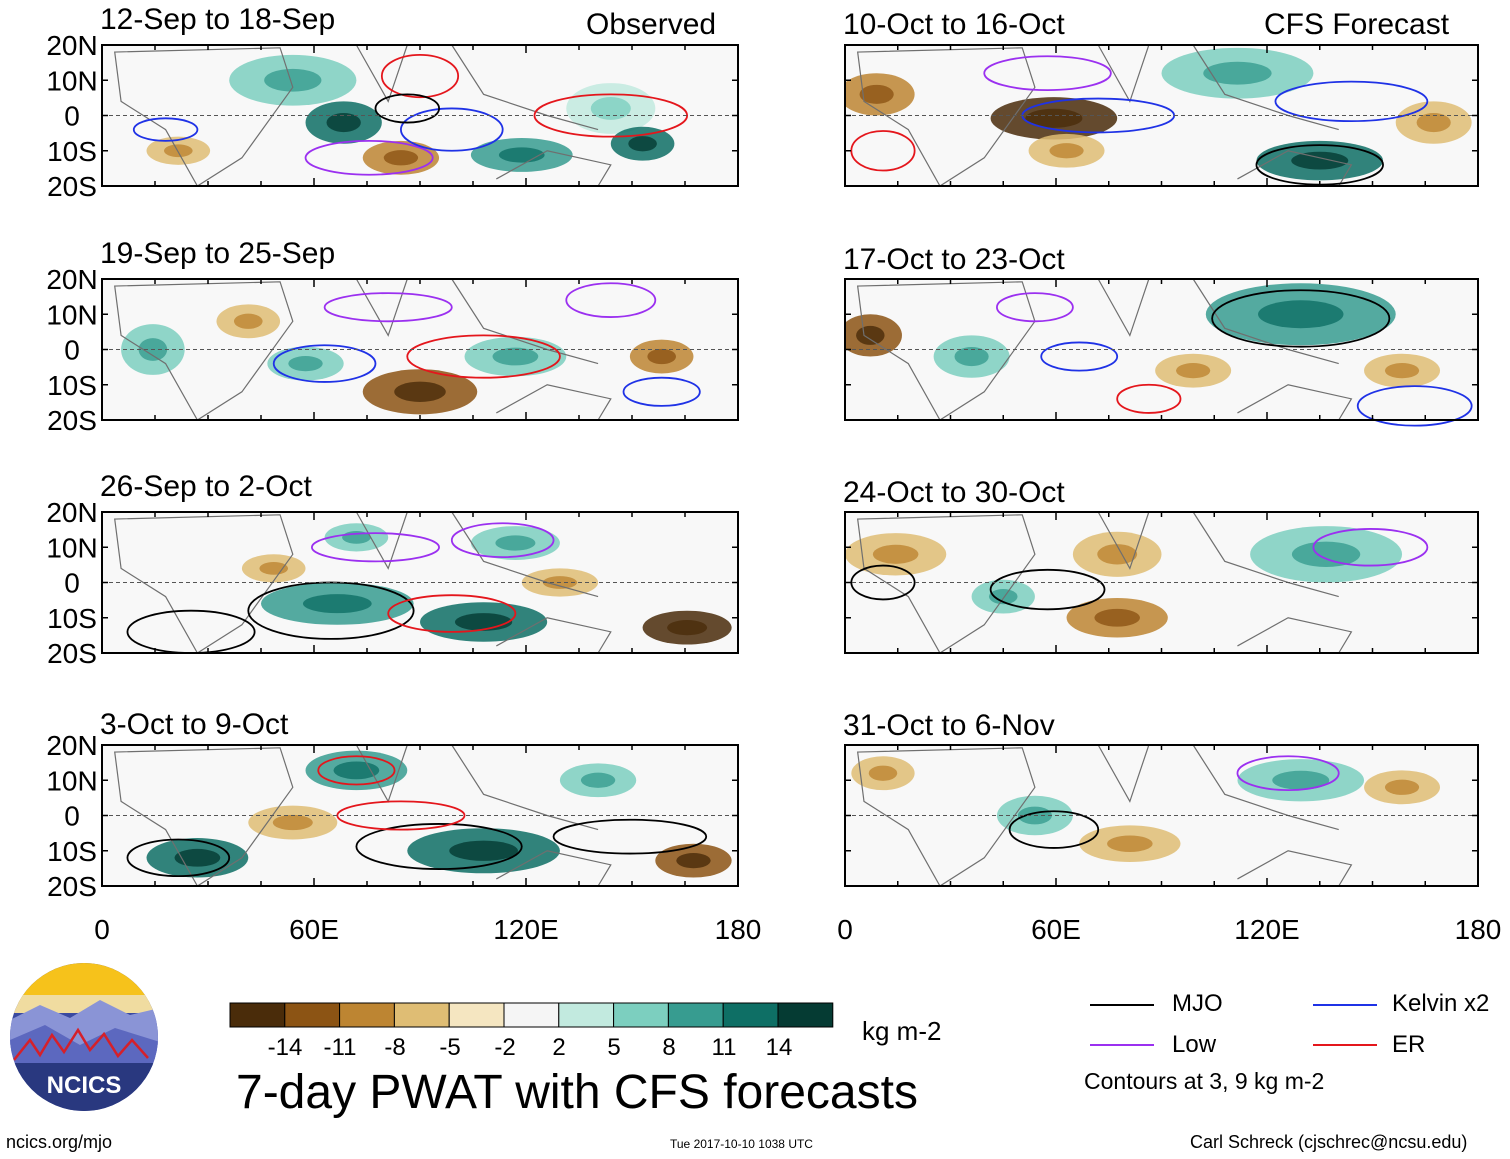 The width and height of the screenshot is (1510, 1159). What do you see at coordinates (1345, 1045) in the screenshot?
I see `legend-line-er` at bounding box center [1345, 1045].